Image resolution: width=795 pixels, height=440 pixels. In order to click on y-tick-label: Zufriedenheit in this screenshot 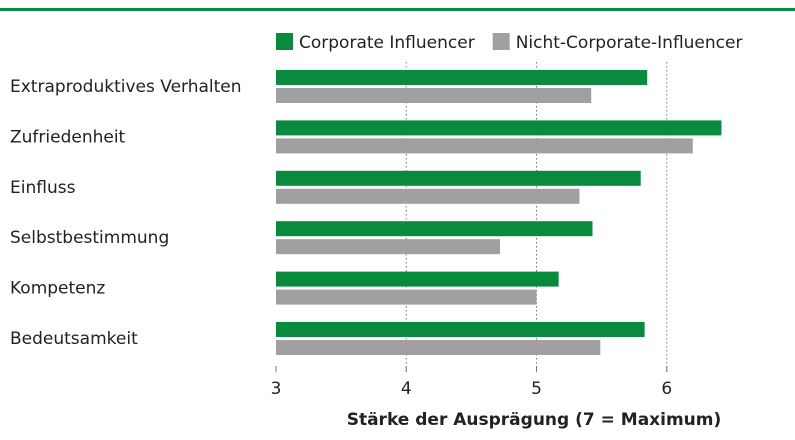, I will do `click(68, 137)`.